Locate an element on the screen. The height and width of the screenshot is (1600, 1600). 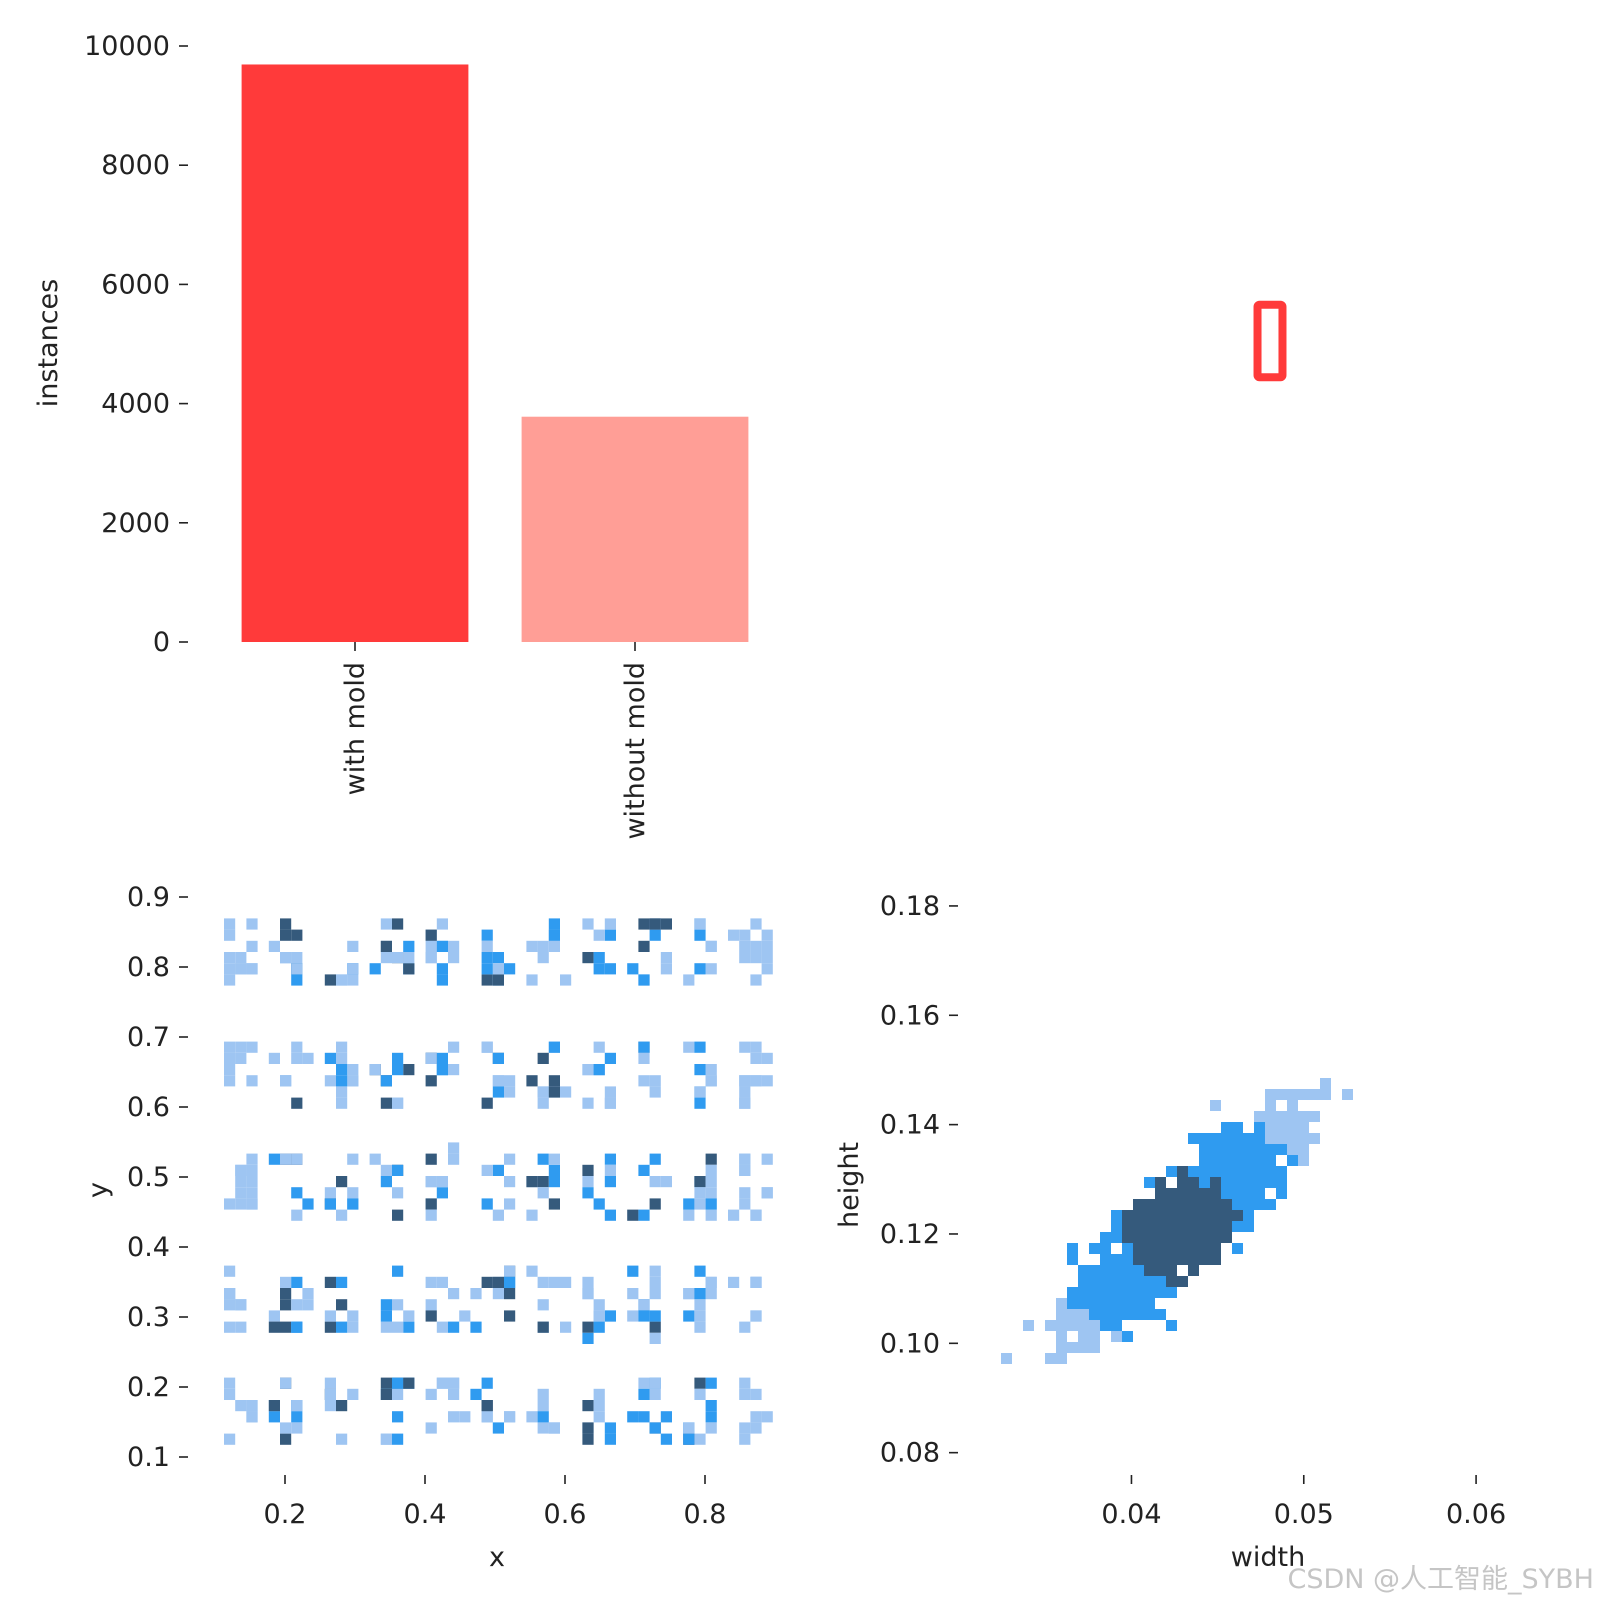
x-y-x-tick-label: 0.8 is located at coordinates (705, 1514).